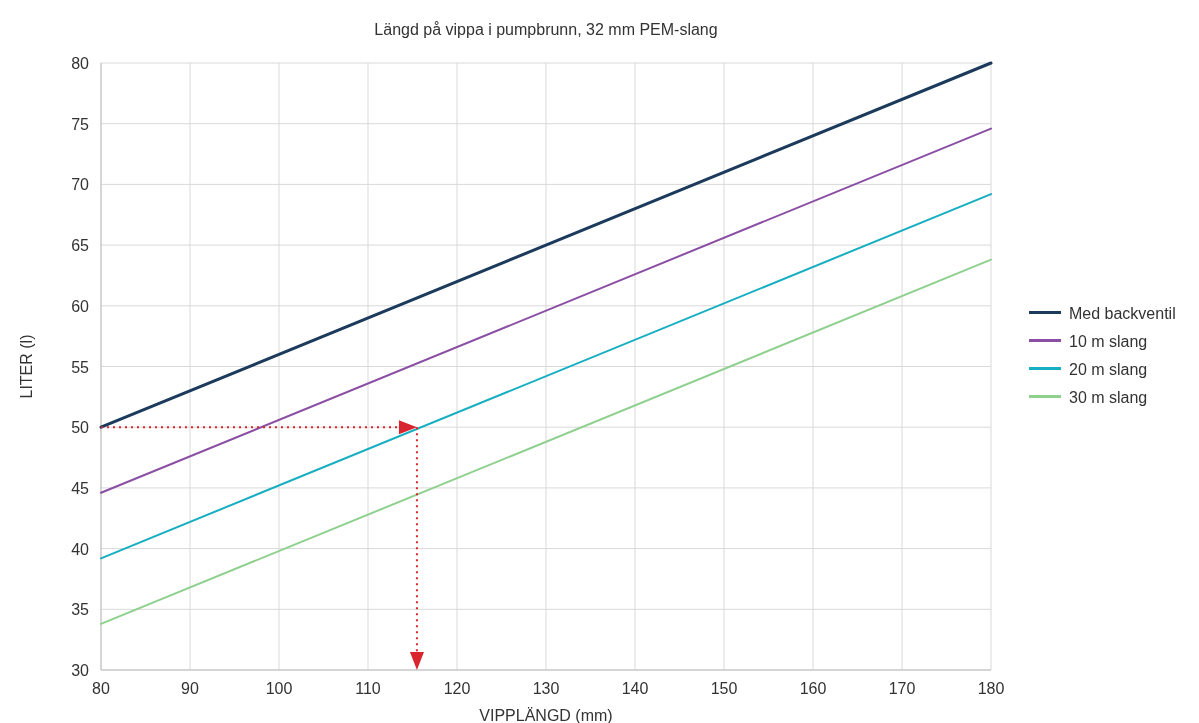 The height and width of the screenshot is (723, 1199). I want to click on y-tick-label: 65, so click(80, 246).